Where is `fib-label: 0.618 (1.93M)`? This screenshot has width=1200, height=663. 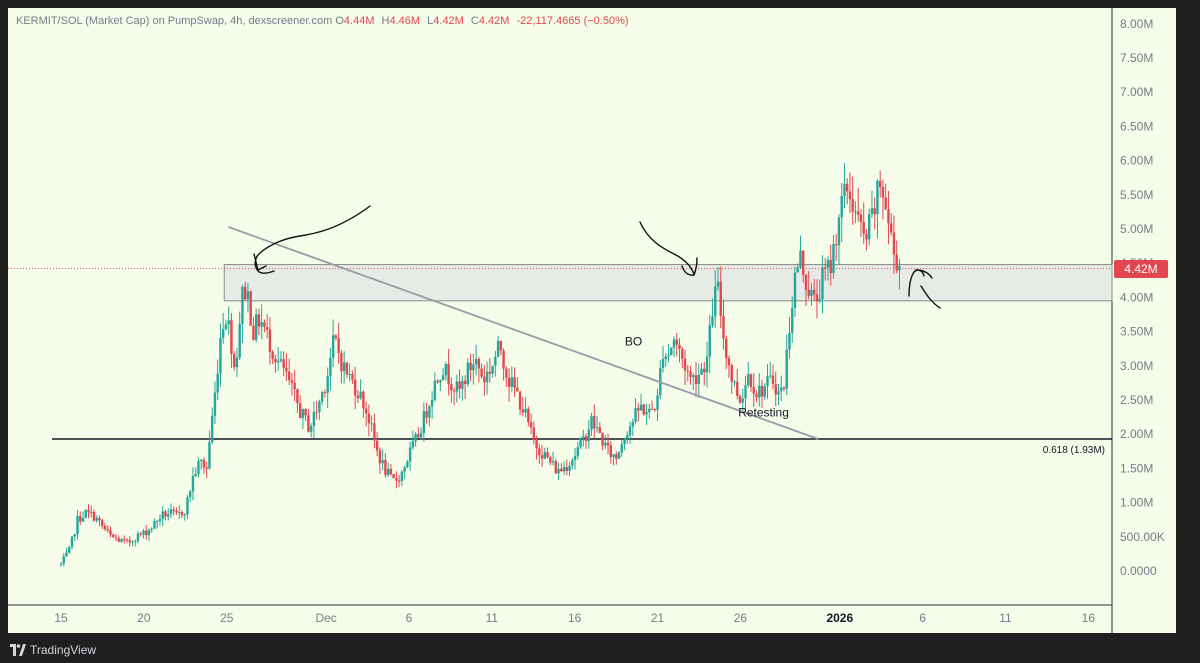
fib-label: 0.618 (1.93M) is located at coordinates (1074, 450).